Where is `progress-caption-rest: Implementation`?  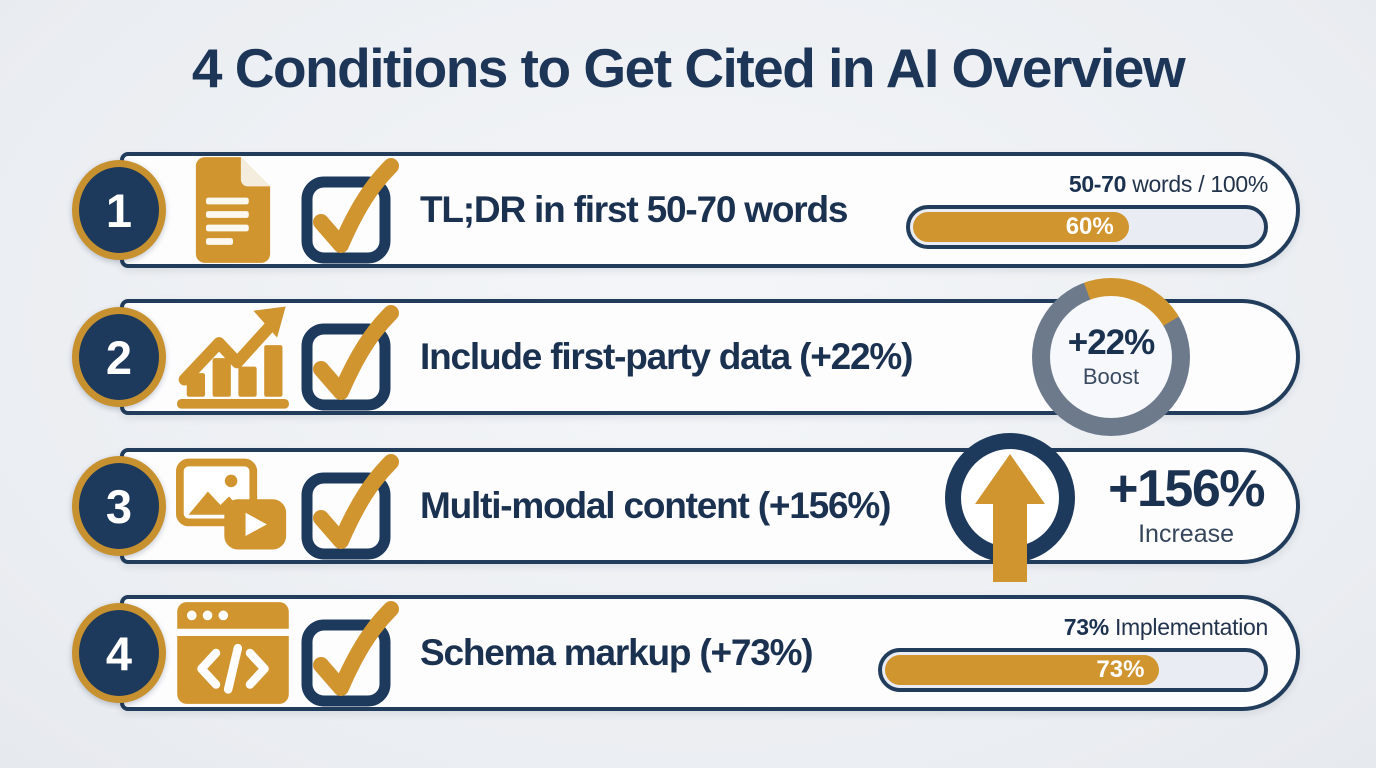 progress-caption-rest: Implementation is located at coordinates (1188, 627).